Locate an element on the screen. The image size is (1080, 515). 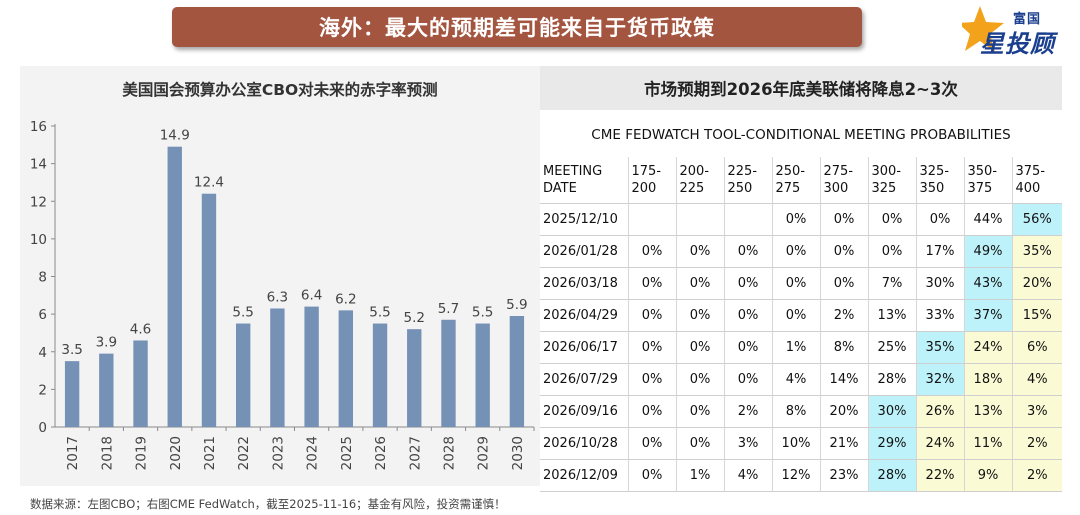
data-label-2028: 5.7 is located at coordinates (448, 309).